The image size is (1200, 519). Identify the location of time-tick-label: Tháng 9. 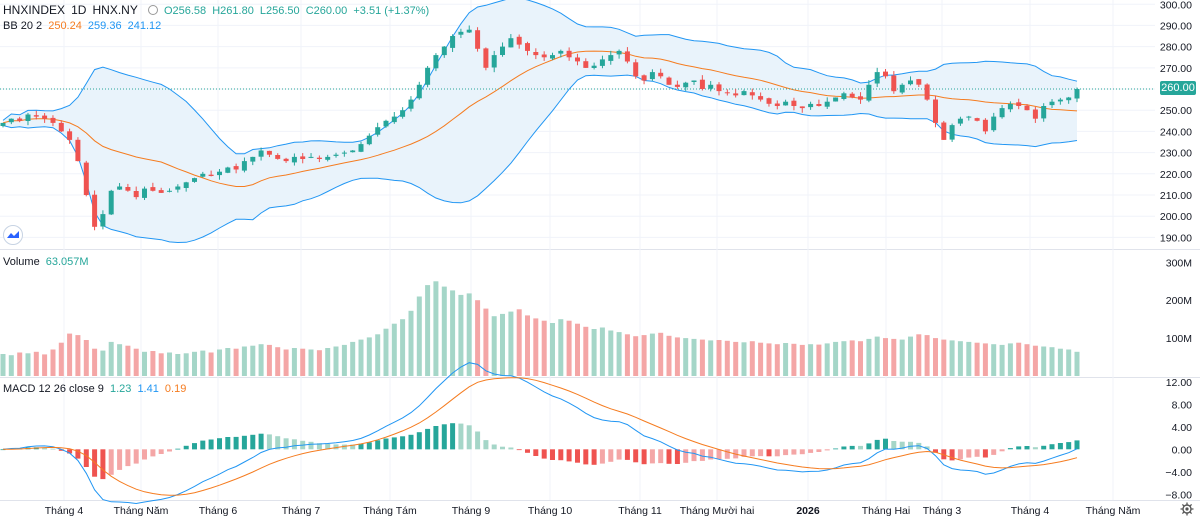
(471, 511).